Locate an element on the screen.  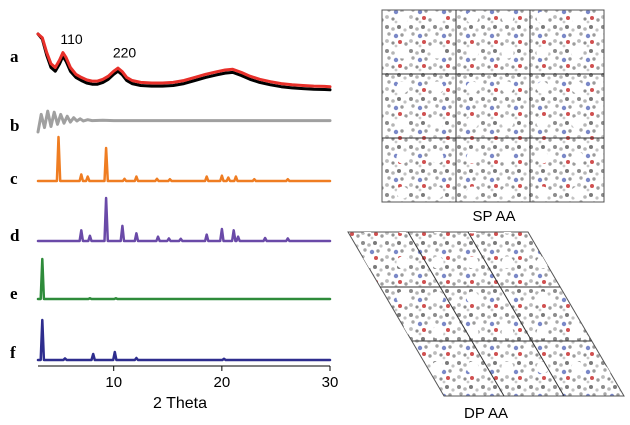
panel-c: c is located at coordinates (171, 161).